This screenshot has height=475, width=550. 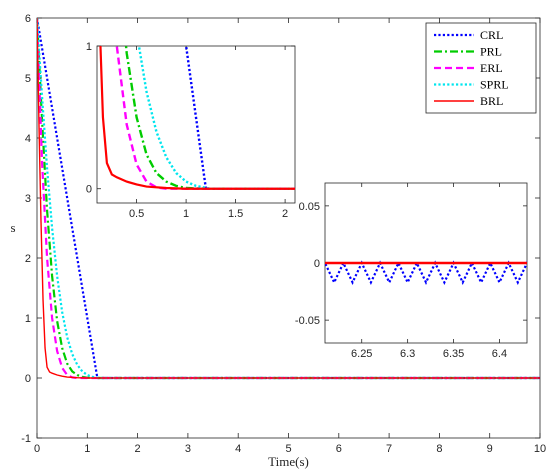 I want to click on legend-label-crl: CRL, so click(x=491, y=35).